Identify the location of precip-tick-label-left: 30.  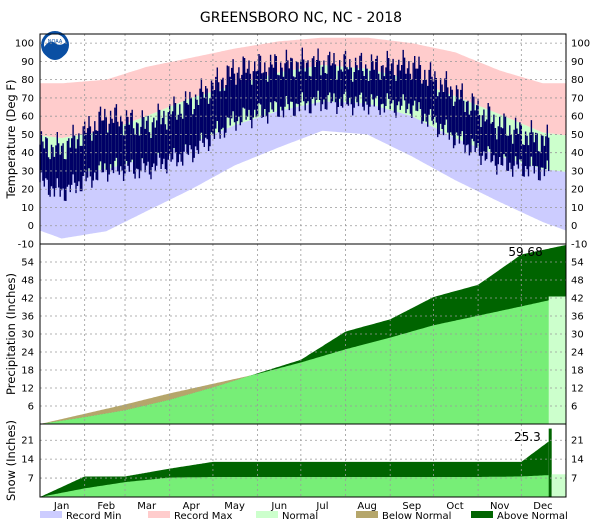
(27, 335).